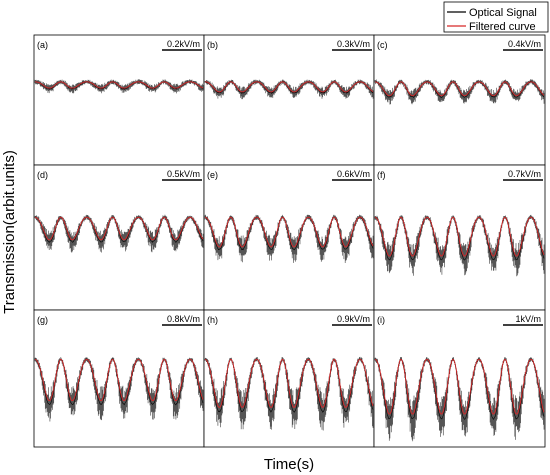  What do you see at coordinates (212, 175) in the screenshot?
I see `panel-letter: (e)` at bounding box center [212, 175].